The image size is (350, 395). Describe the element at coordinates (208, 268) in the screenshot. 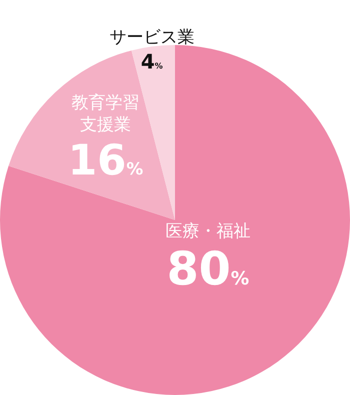

I see `data-label: 80%` at that location.